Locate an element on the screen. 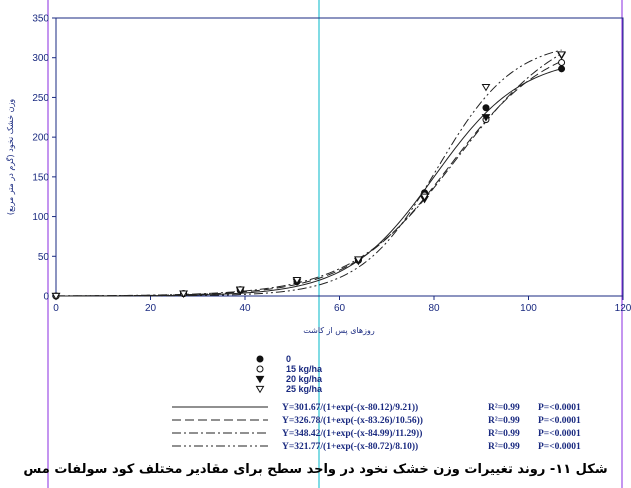 The width and height of the screenshot is (631, 488). x-tick-label: 0 is located at coordinates (56, 308).